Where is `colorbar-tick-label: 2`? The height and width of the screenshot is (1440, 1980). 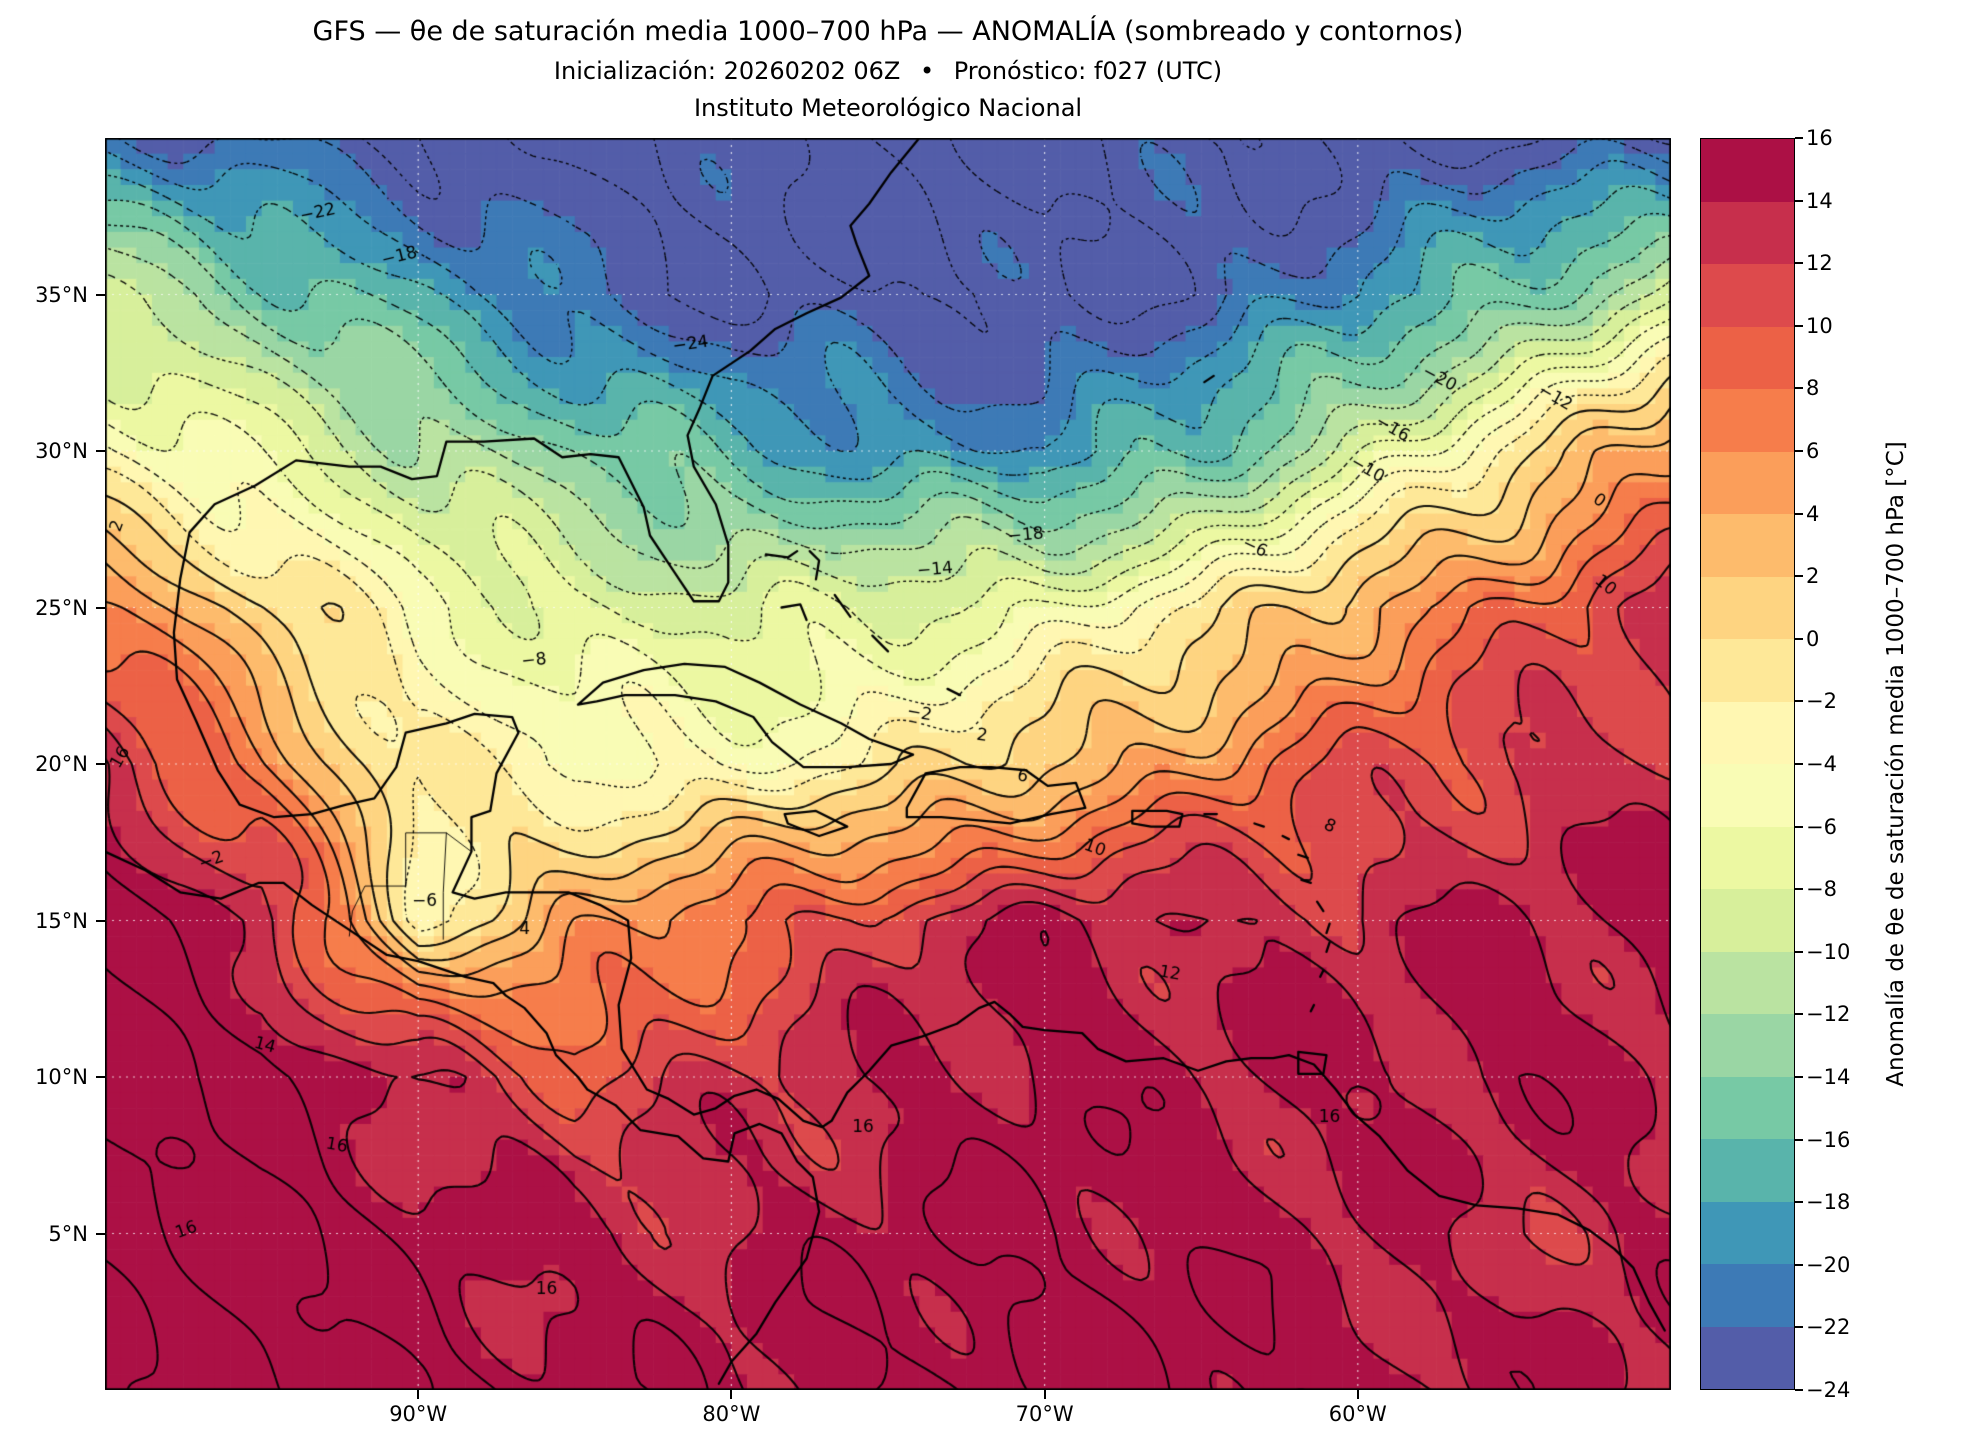
colorbar-tick-label: 2 is located at coordinates (1813, 576).